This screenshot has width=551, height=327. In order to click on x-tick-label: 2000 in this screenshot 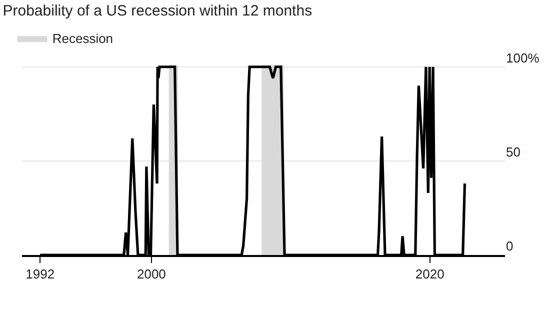, I will do `click(151, 274)`.